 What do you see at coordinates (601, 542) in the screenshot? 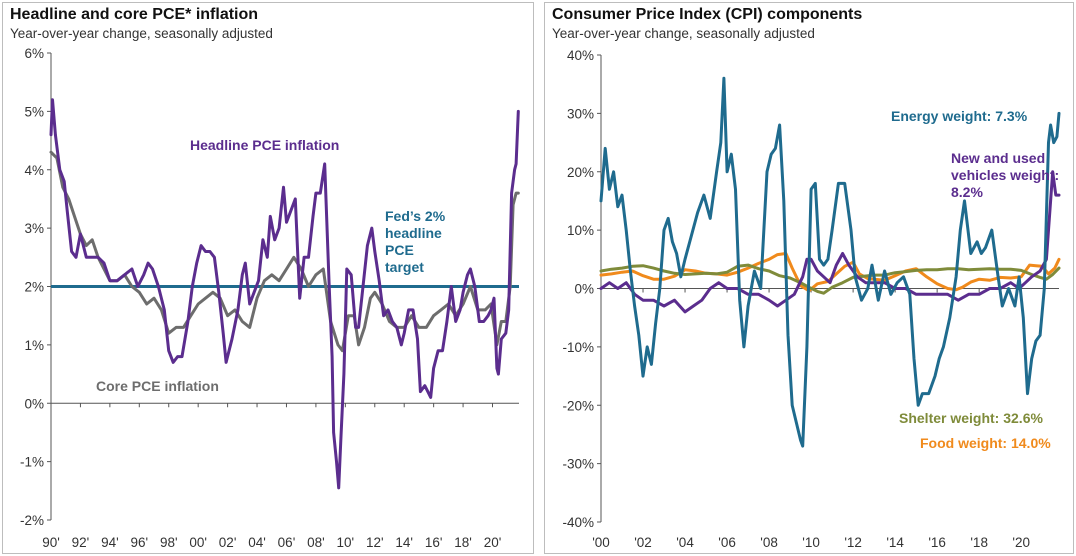
I see `x-tick-label: '00` at bounding box center [601, 542].